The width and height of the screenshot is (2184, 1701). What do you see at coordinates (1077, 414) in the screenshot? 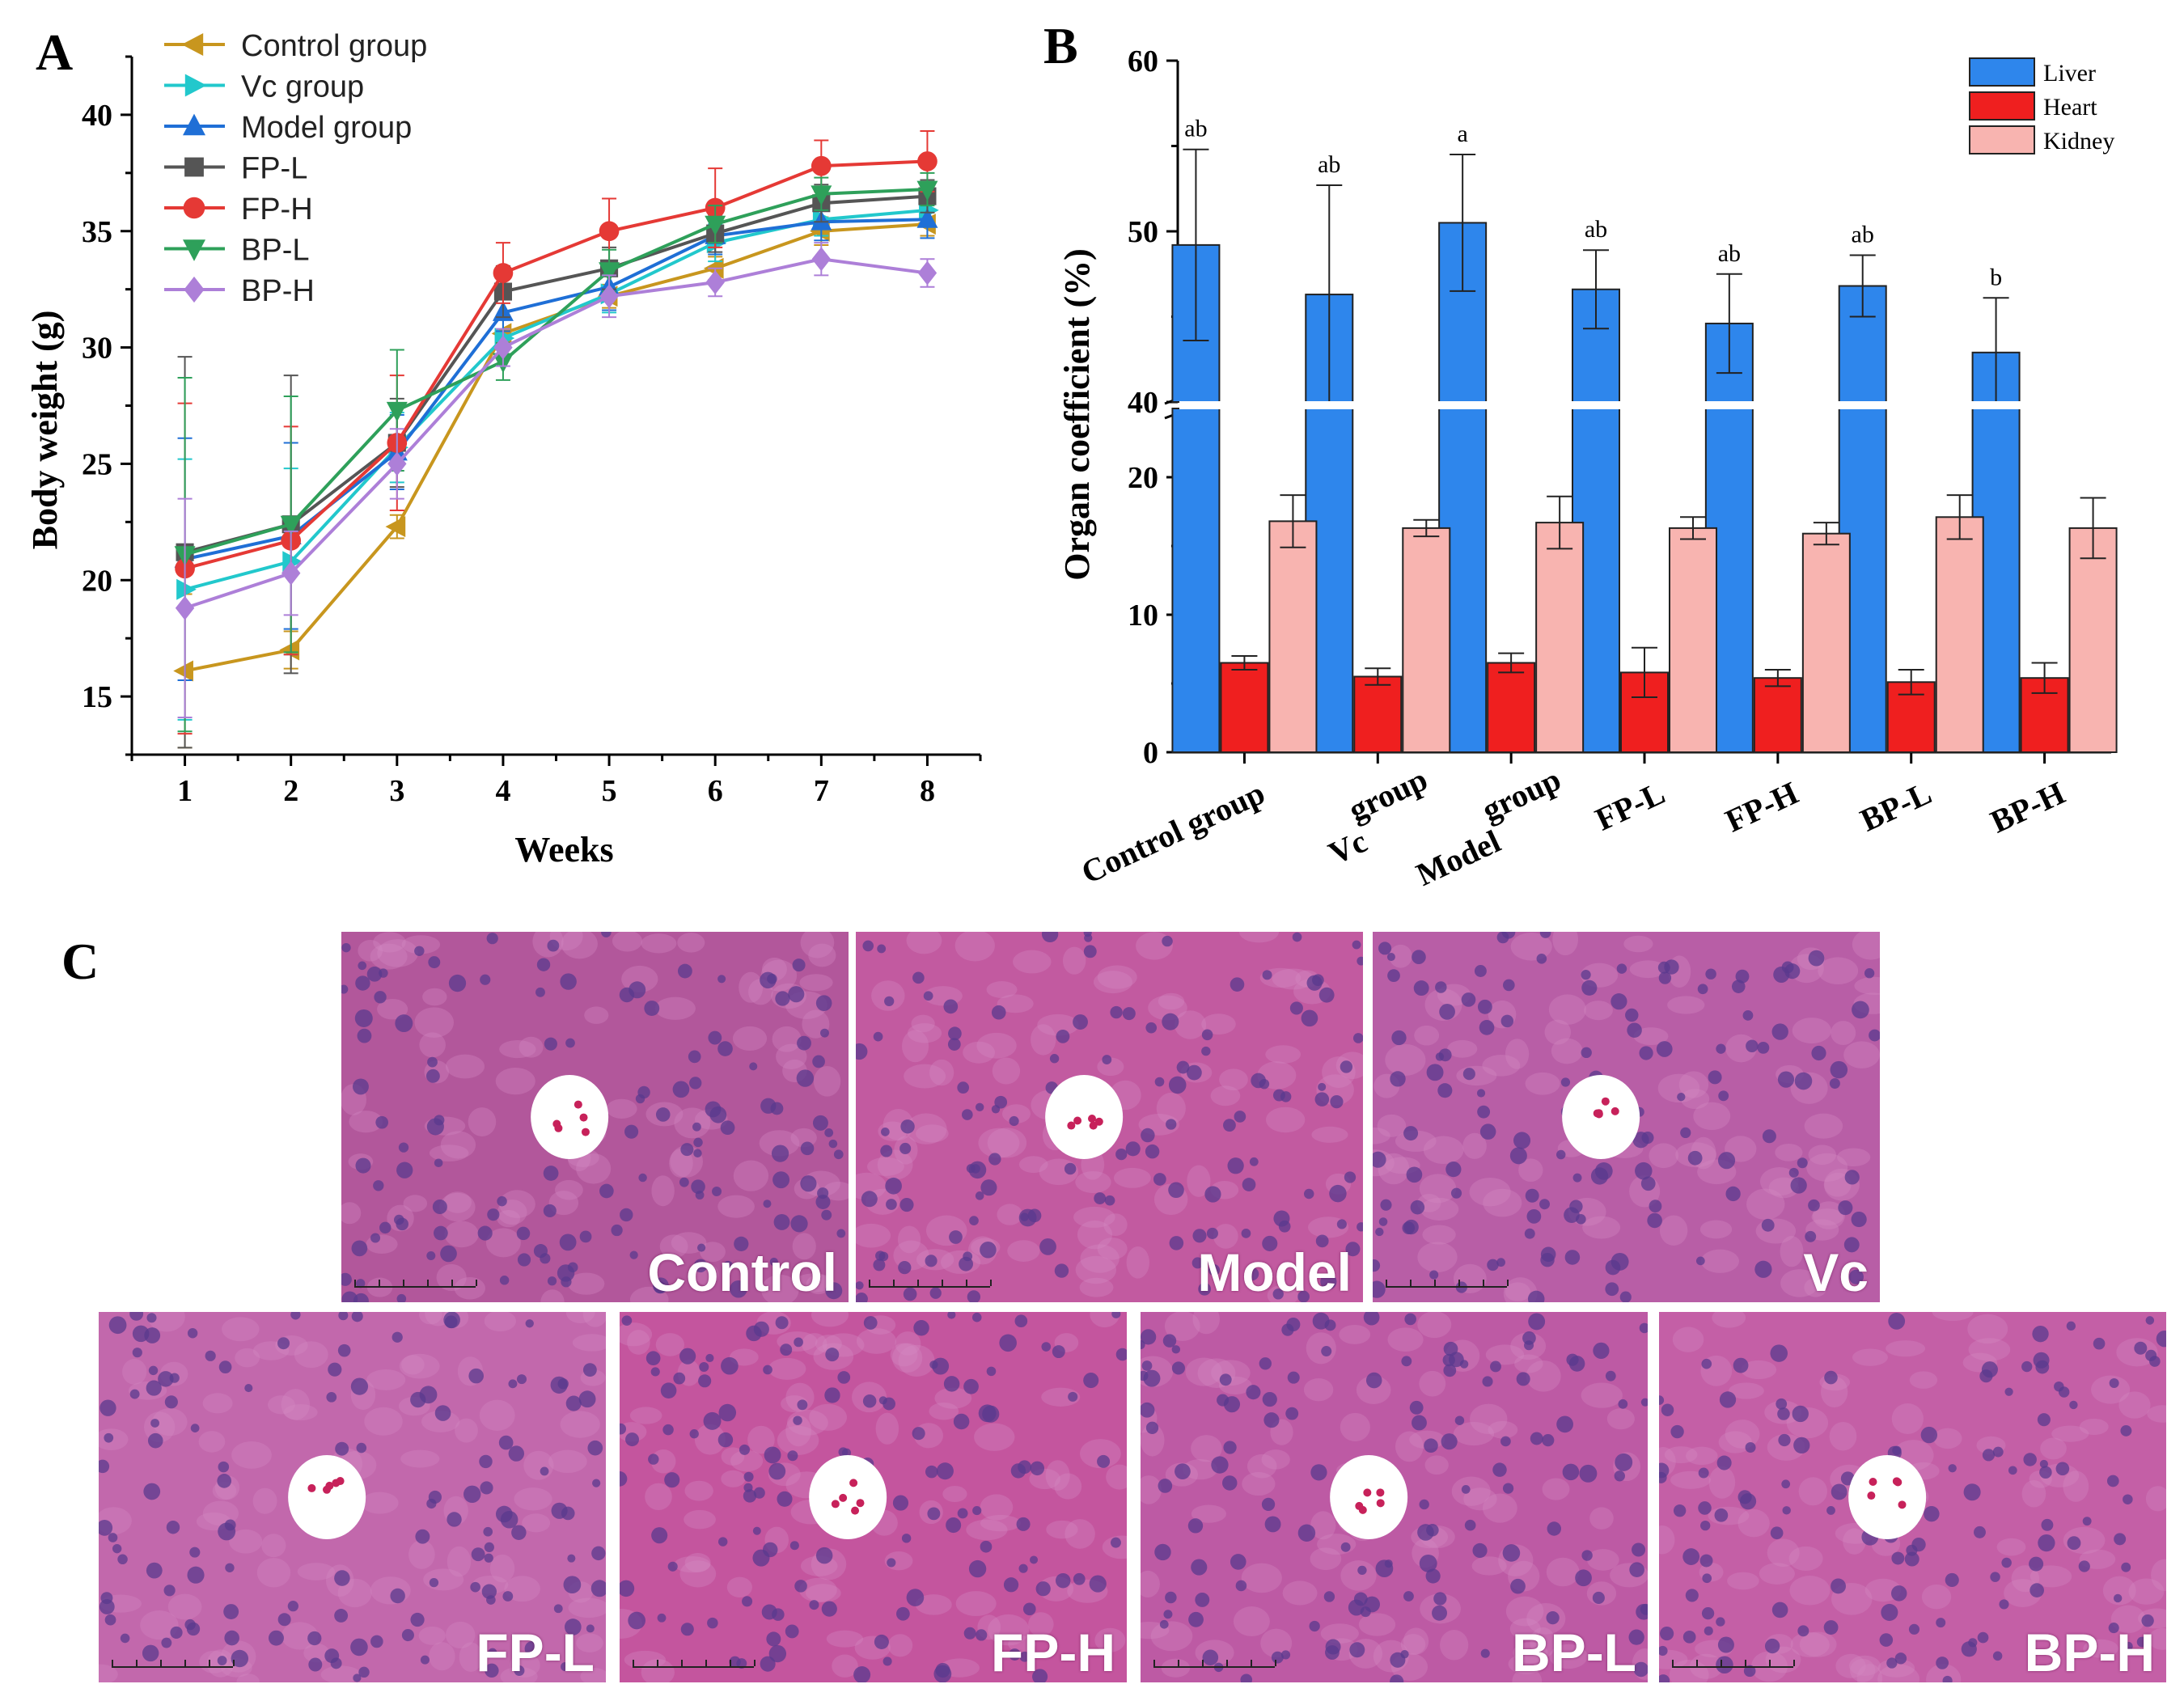
I see `y-axis-title: Organ coefficient (%)` at bounding box center [1077, 414].